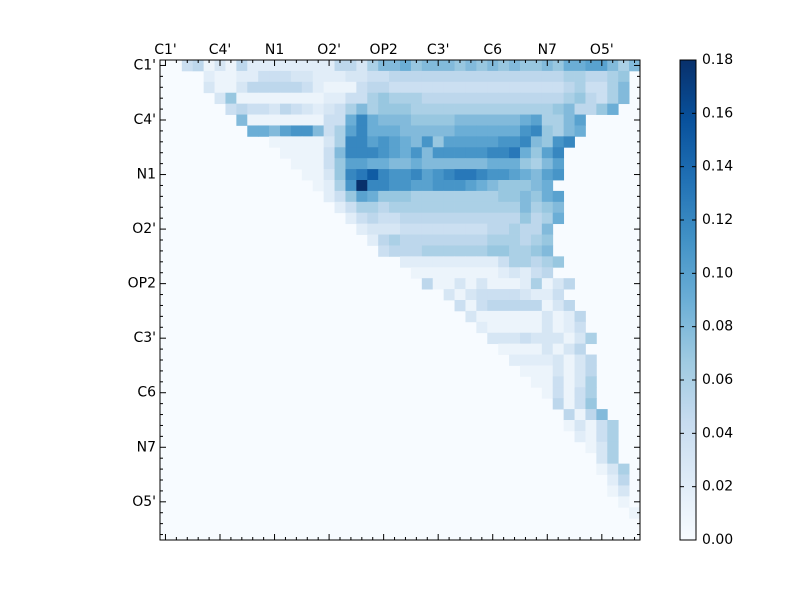 Image resolution: width=800 pixels, height=600 pixels. Describe the element at coordinates (717, 327) in the screenshot. I see `colorbar-tick-label: 0.08` at that location.